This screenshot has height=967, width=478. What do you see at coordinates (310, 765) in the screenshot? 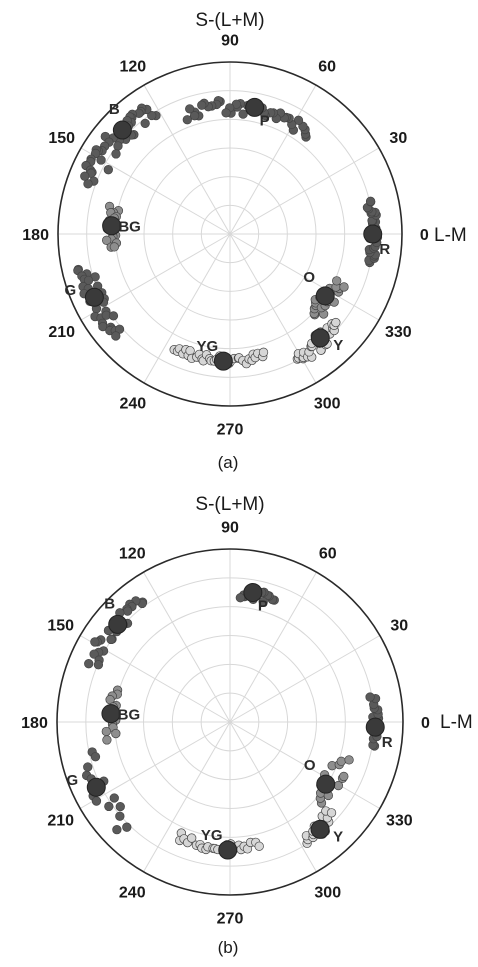
I see `chart-b-label-o: O` at bounding box center [310, 765].